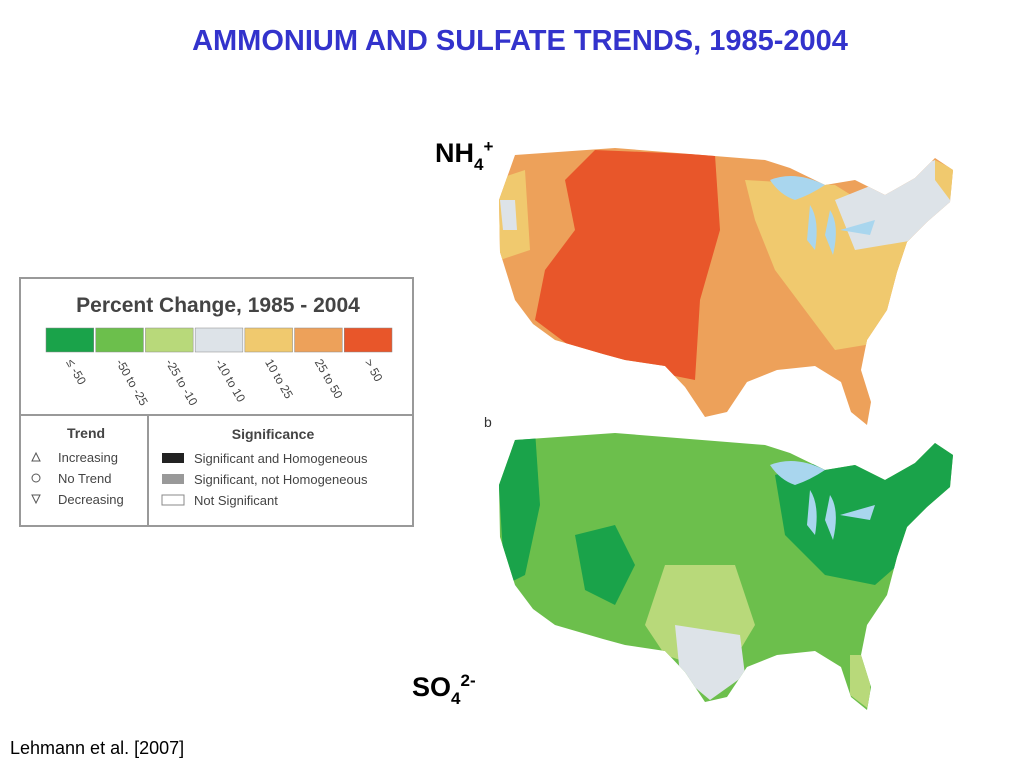 This screenshot has width=1024, height=768. Describe the element at coordinates (218, 305) in the screenshot. I see `legend-title: Percent Change, 1985 - 2004` at that location.